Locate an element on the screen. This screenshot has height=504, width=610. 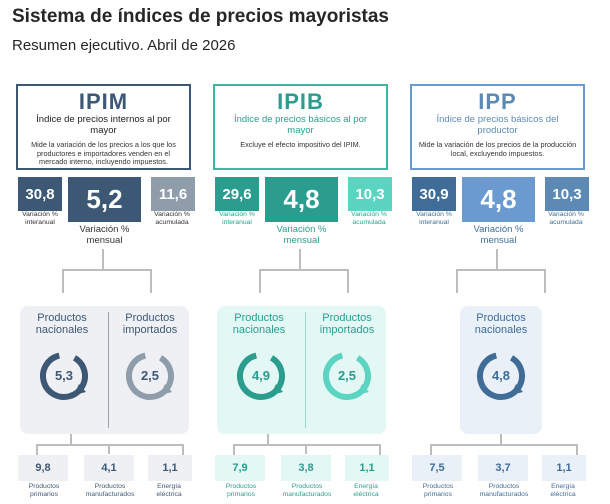
index-subtitle: Índice de precios internos al por mayor is located at coordinates (103, 125).